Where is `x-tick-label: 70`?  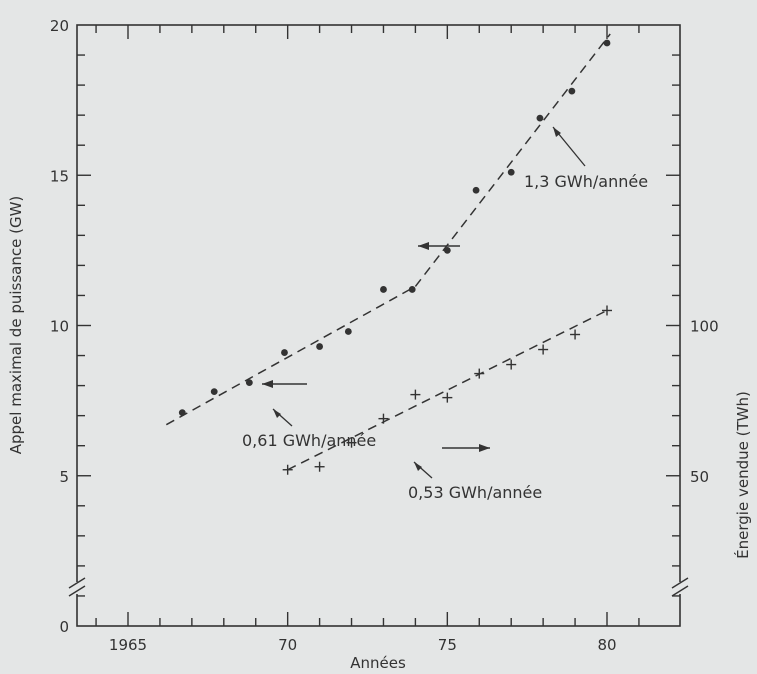
x-tick-label: 70 is located at coordinates (287, 645).